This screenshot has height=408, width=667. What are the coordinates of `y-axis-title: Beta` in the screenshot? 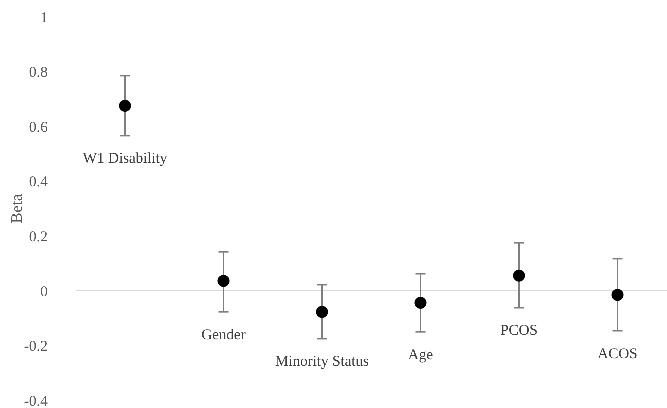 It's located at (17, 209).